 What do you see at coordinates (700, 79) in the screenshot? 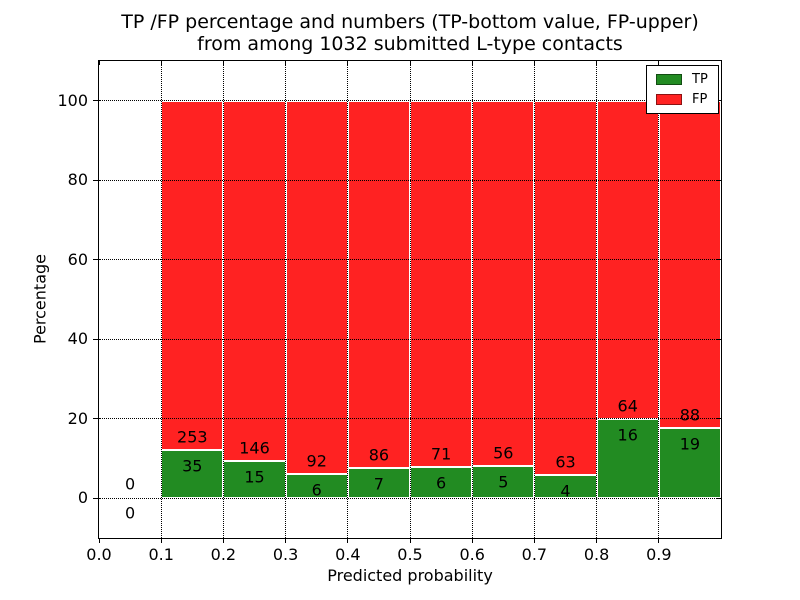
I see `legend-label-tp: TP` at bounding box center [700, 79].